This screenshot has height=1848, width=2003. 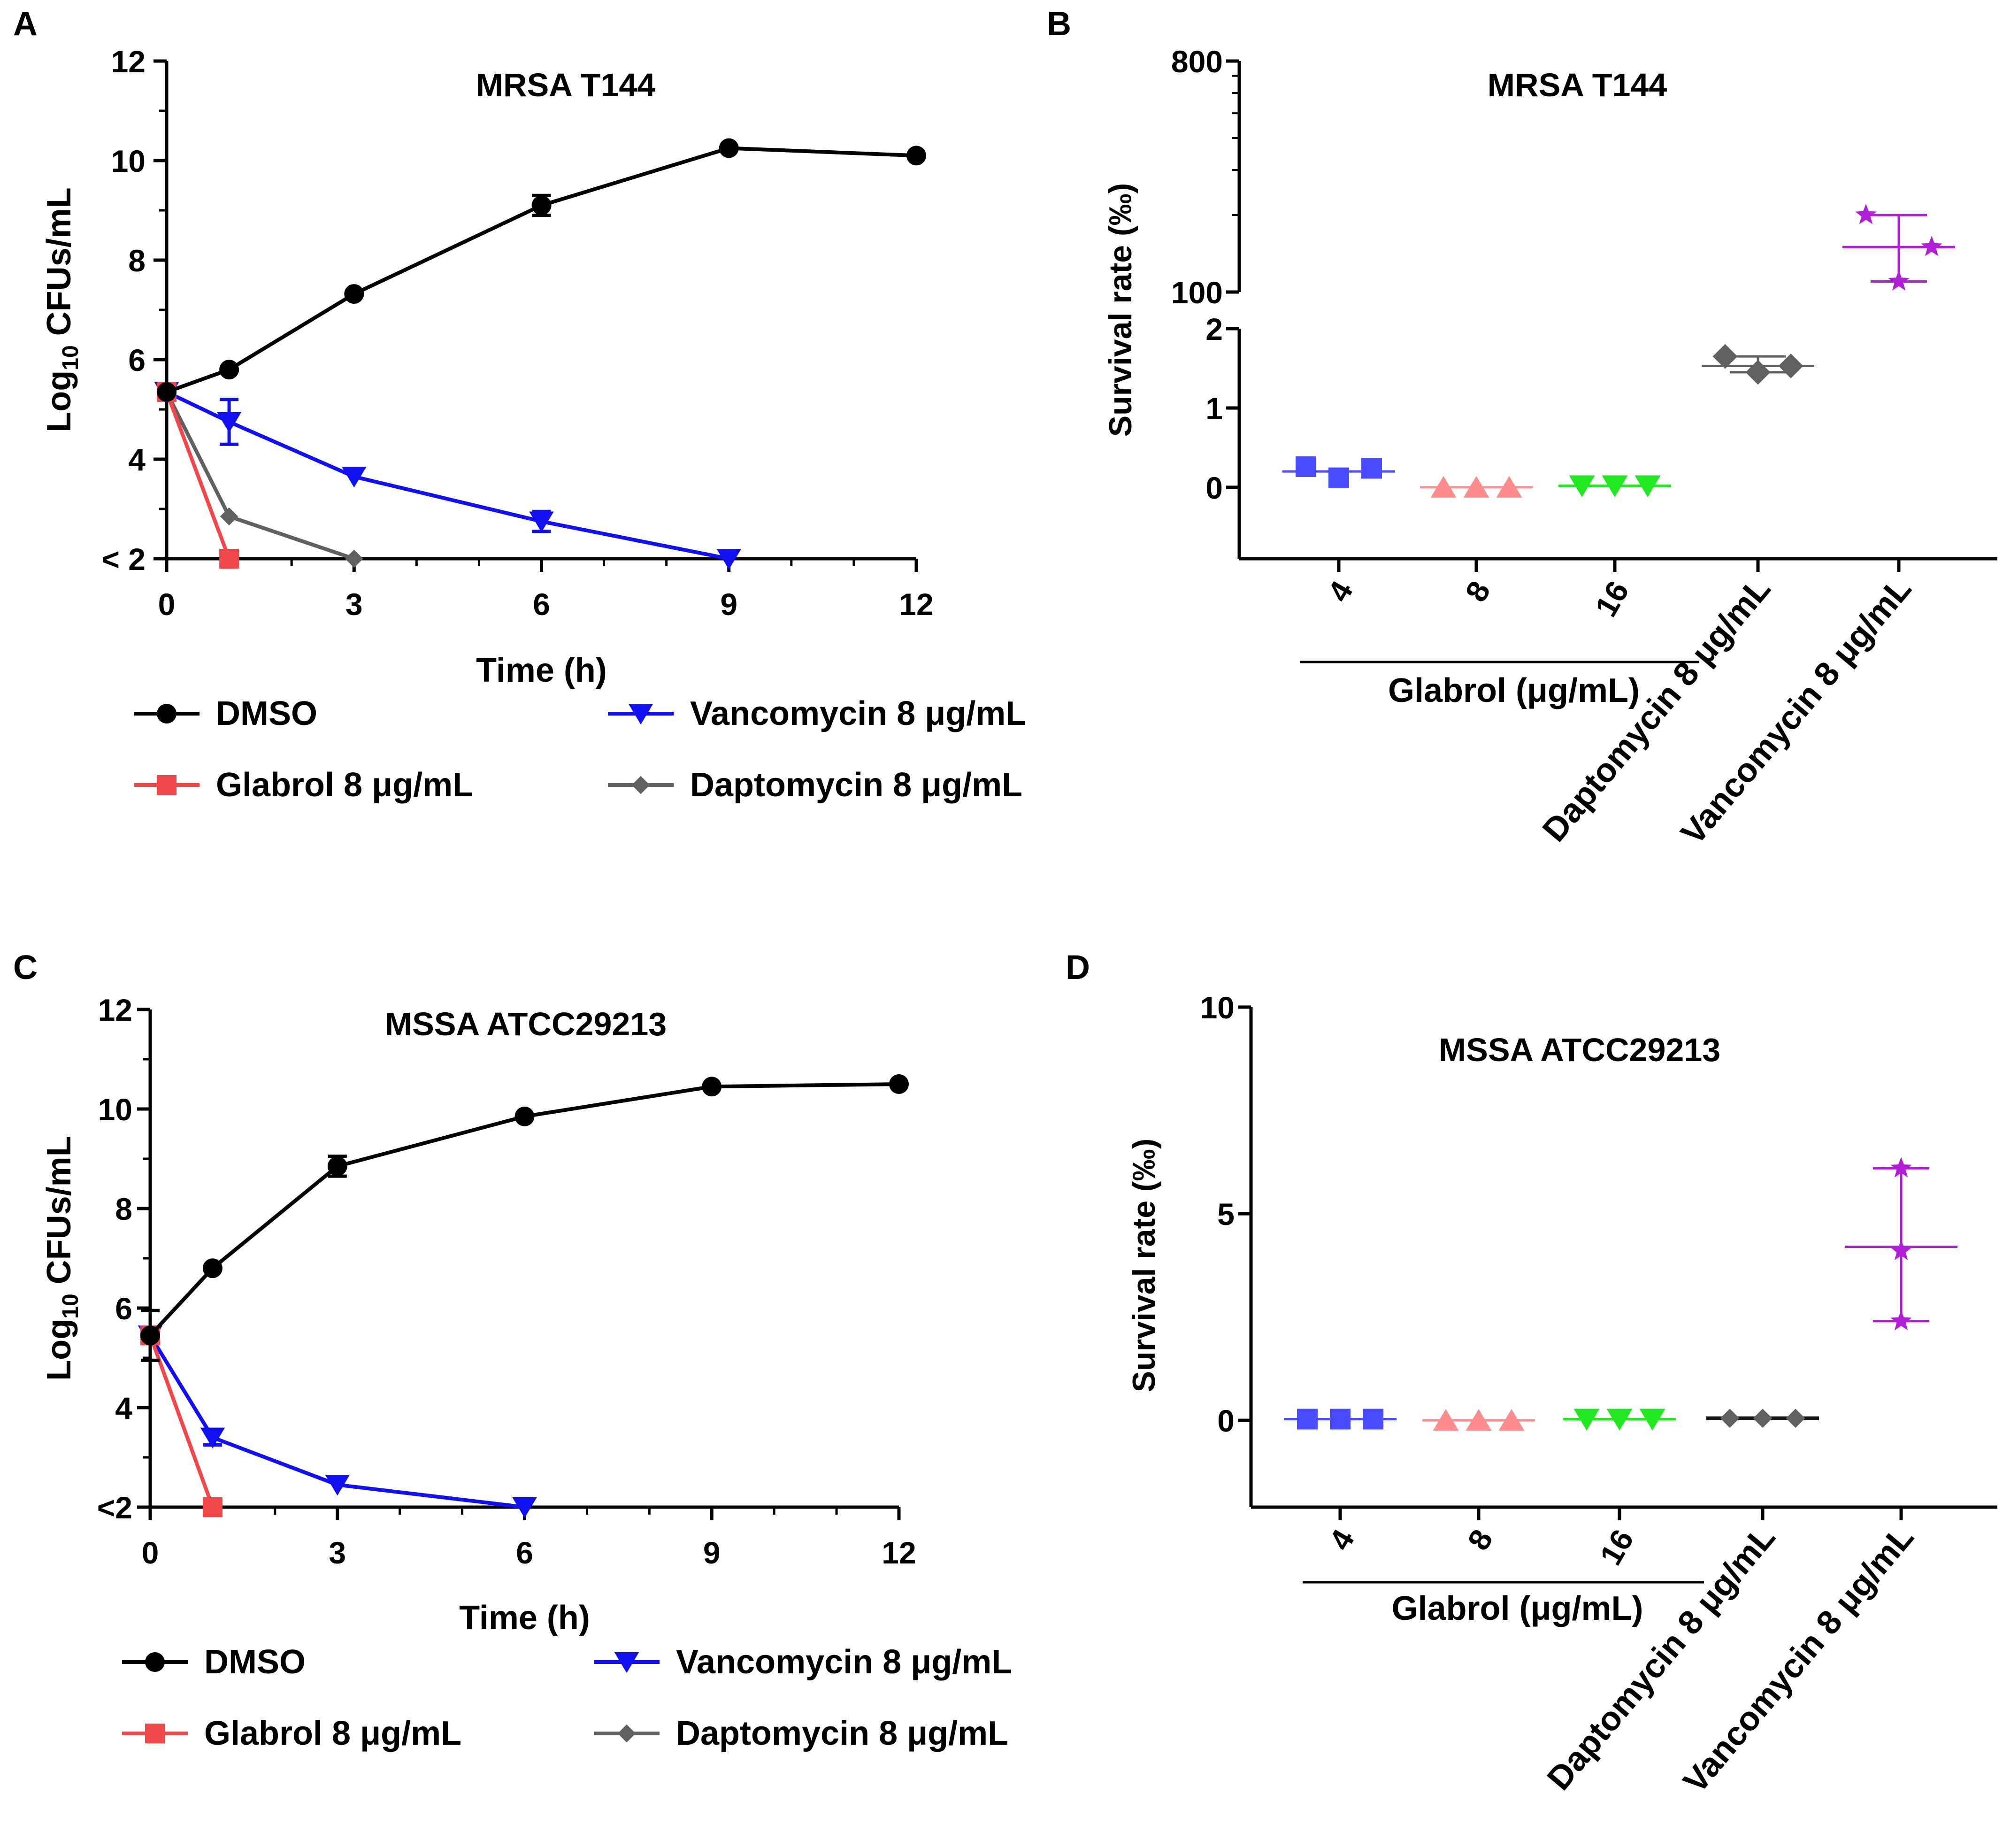 What do you see at coordinates (1214, 487) in the screenshot?
I see `y-tick-label: 0` at bounding box center [1214, 487].